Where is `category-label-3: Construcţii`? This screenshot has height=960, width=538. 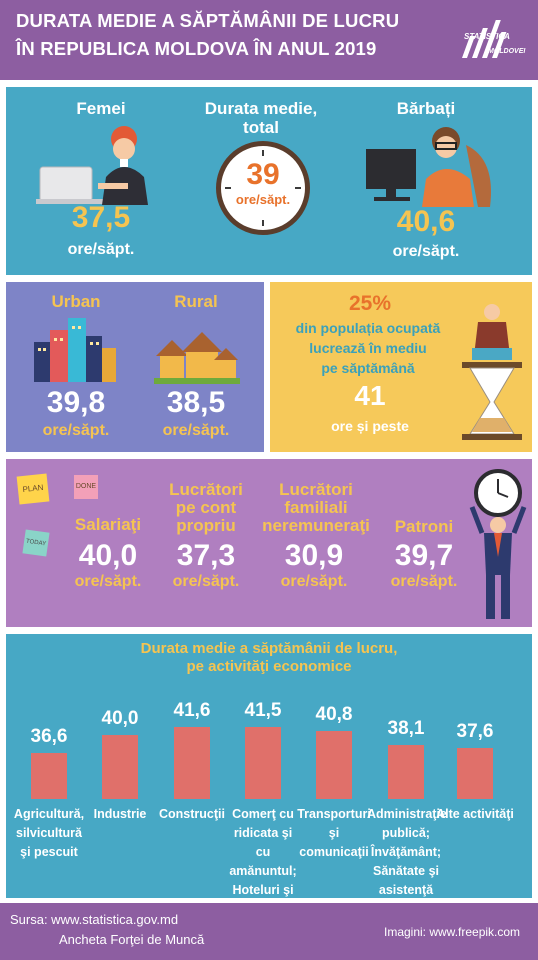 category-label-3: Construcţii is located at coordinates (192, 814).